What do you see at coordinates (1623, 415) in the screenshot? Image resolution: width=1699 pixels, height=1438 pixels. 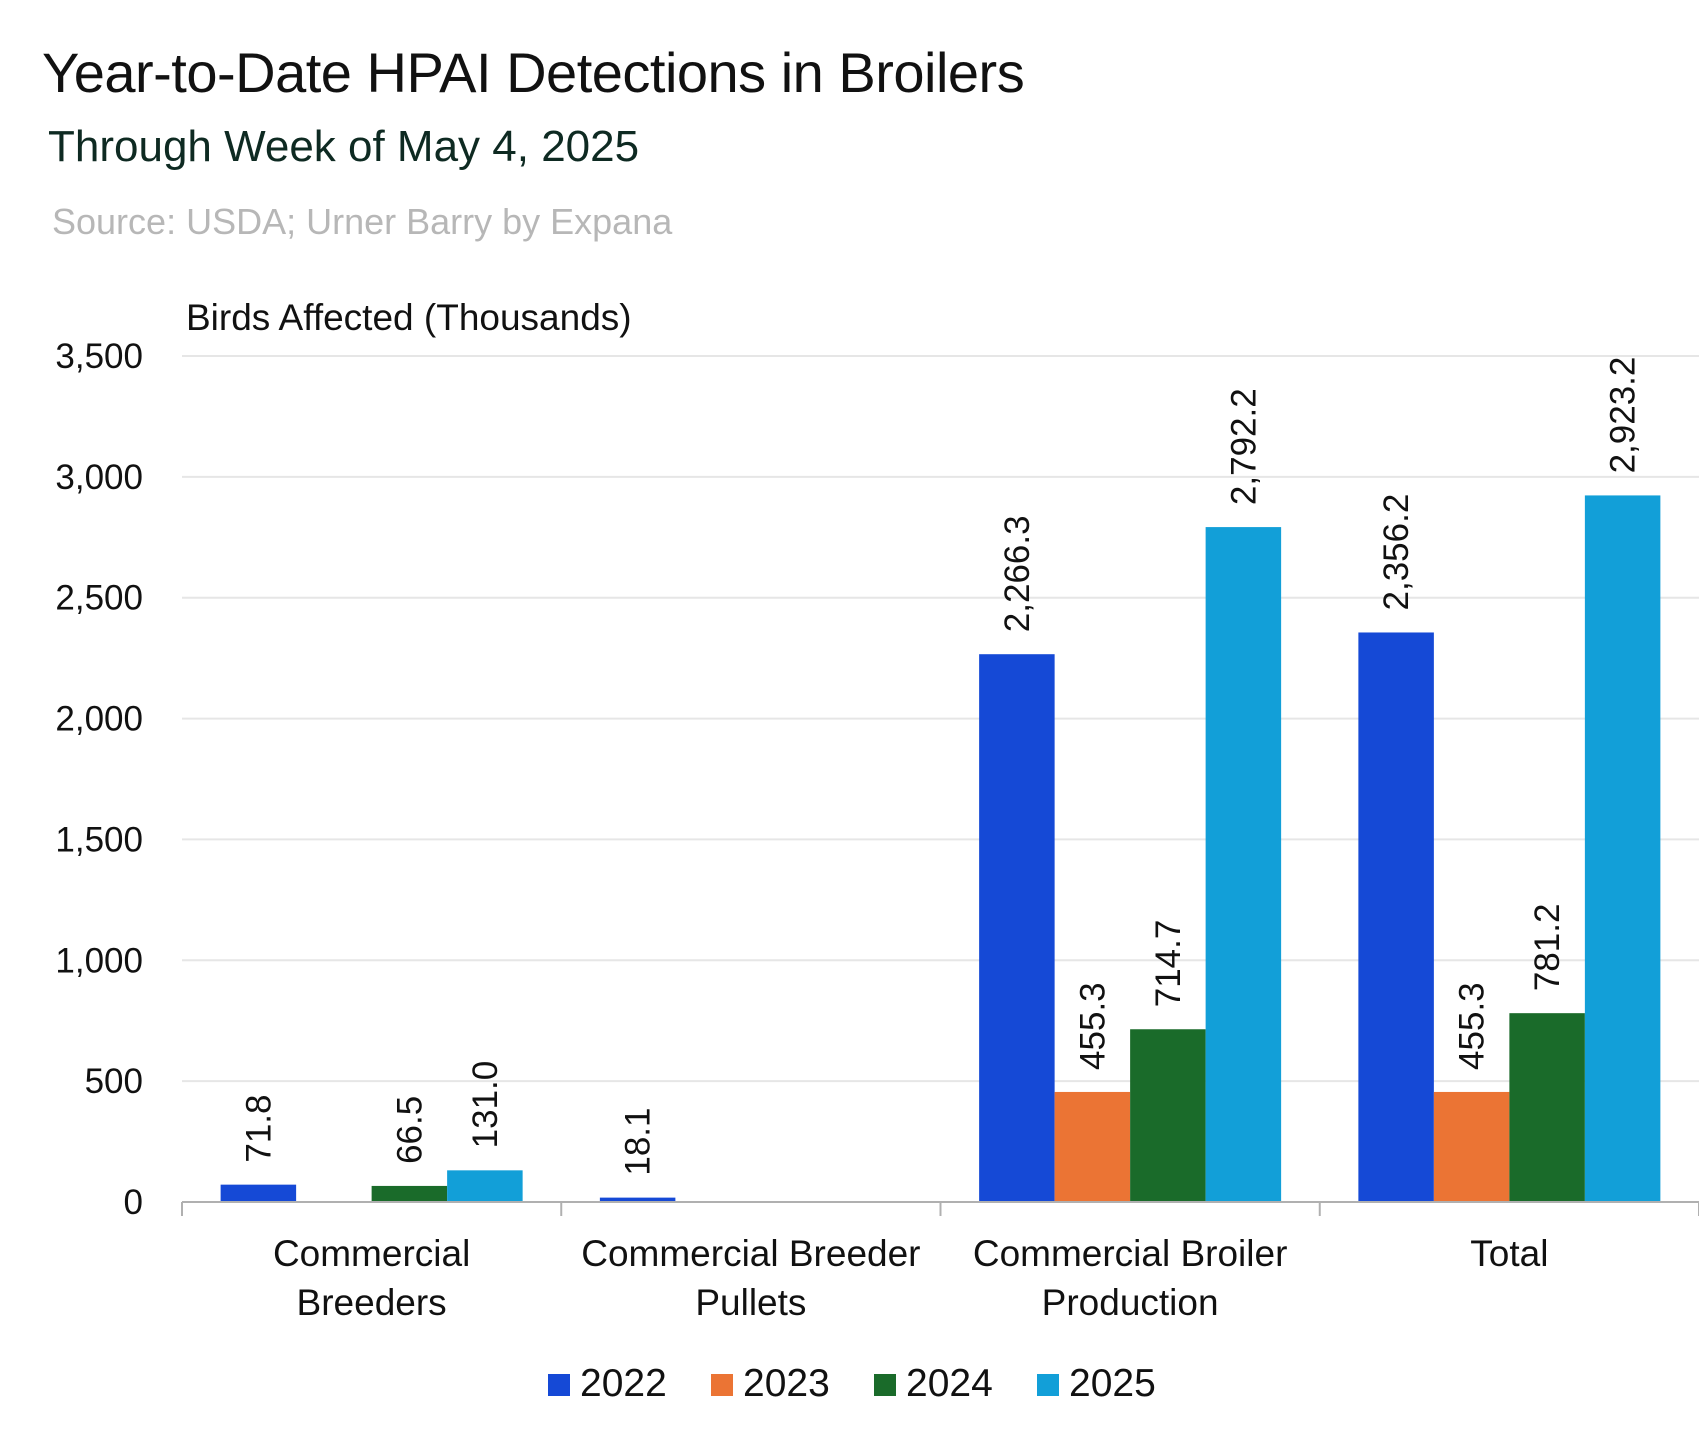 I see `data-label: 2,923.2` at bounding box center [1623, 415].